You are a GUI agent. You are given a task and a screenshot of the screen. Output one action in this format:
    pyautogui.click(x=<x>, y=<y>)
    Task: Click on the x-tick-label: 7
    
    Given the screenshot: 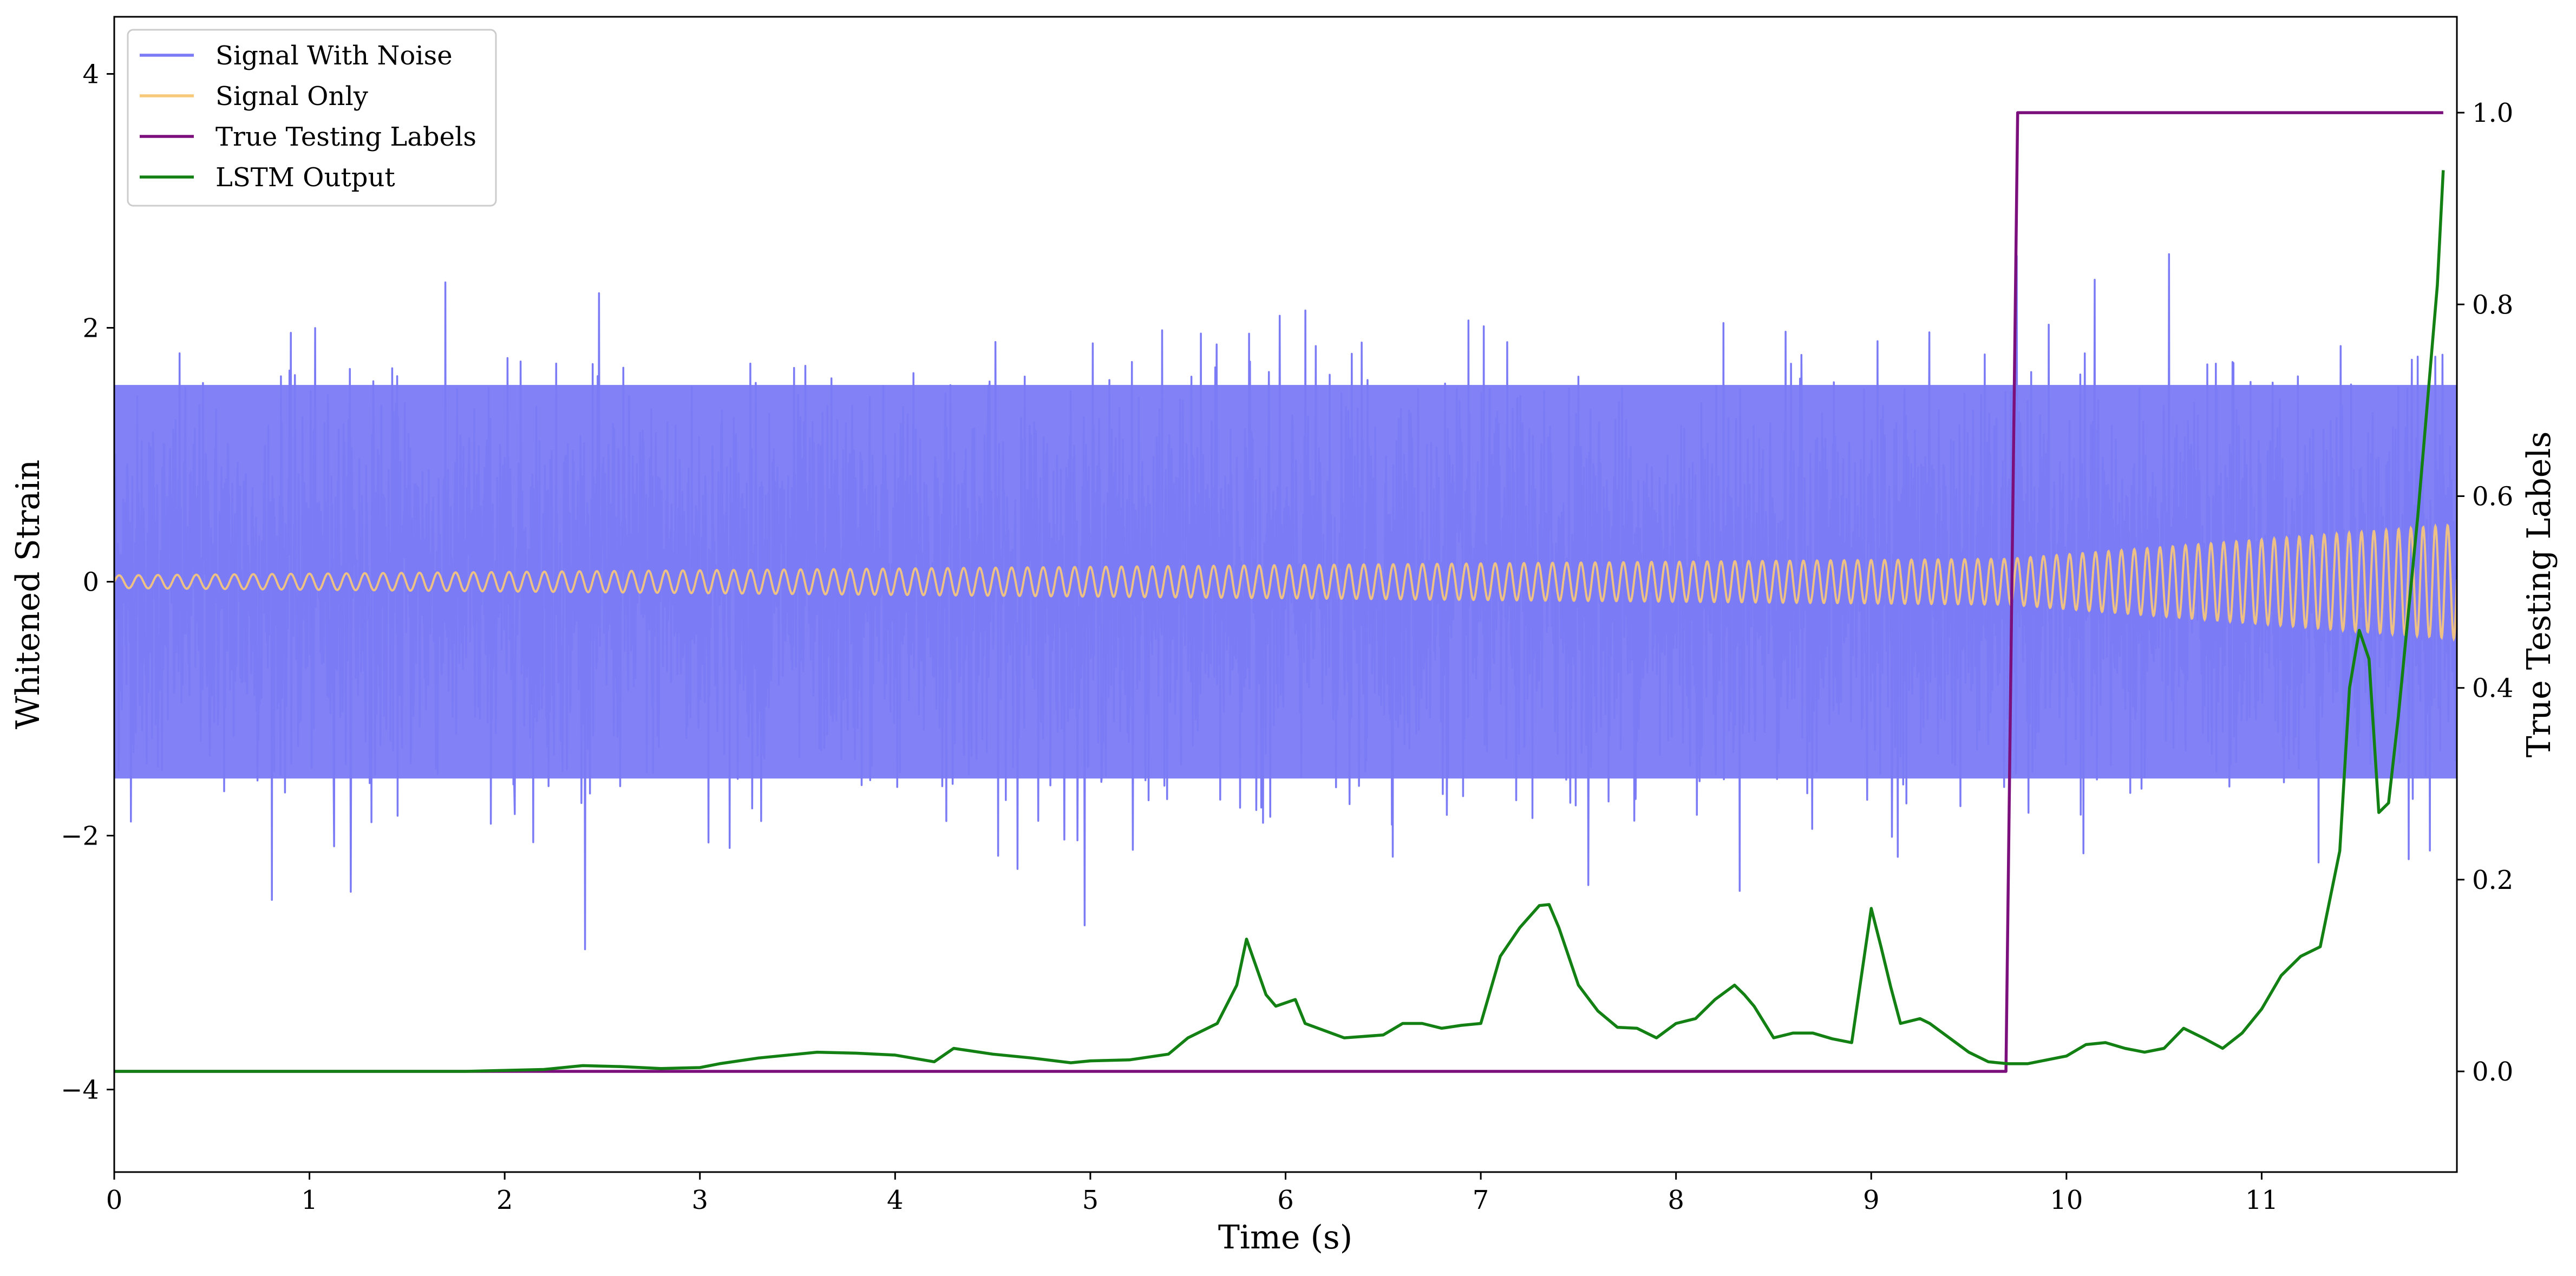 What is the action you would take?
    pyautogui.click(x=1481, y=1200)
    